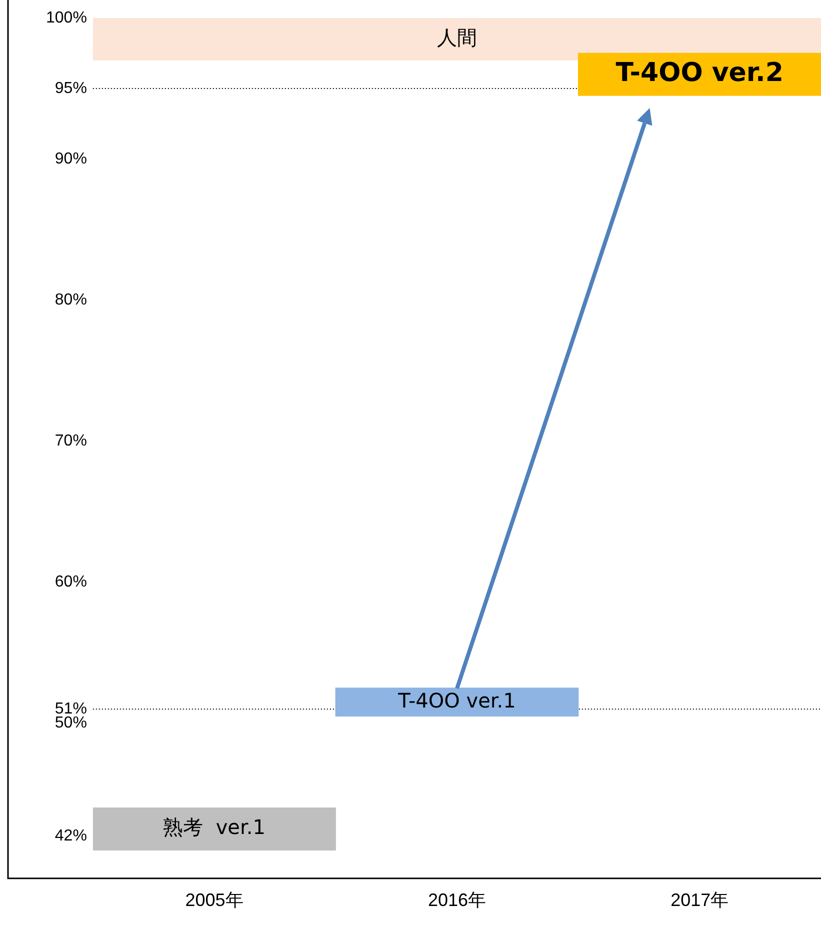 The width and height of the screenshot is (821, 928). I want to click on band-label: 人間, so click(456, 37).